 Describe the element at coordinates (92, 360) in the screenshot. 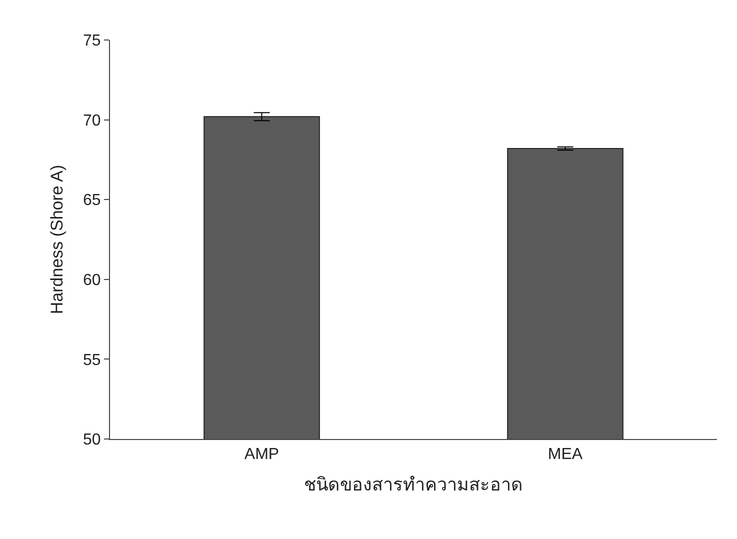

I see `y-tick-label: 55` at that location.